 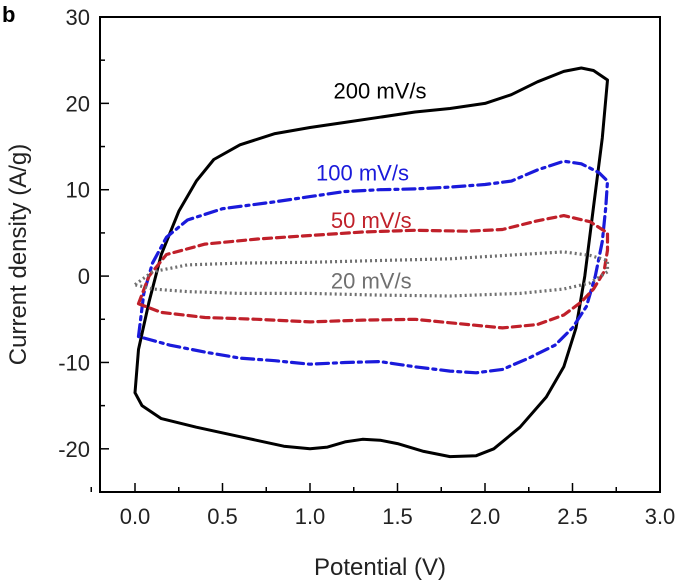 What do you see at coordinates (74, 362) in the screenshot?
I see `y-tick-label: -10` at bounding box center [74, 362].